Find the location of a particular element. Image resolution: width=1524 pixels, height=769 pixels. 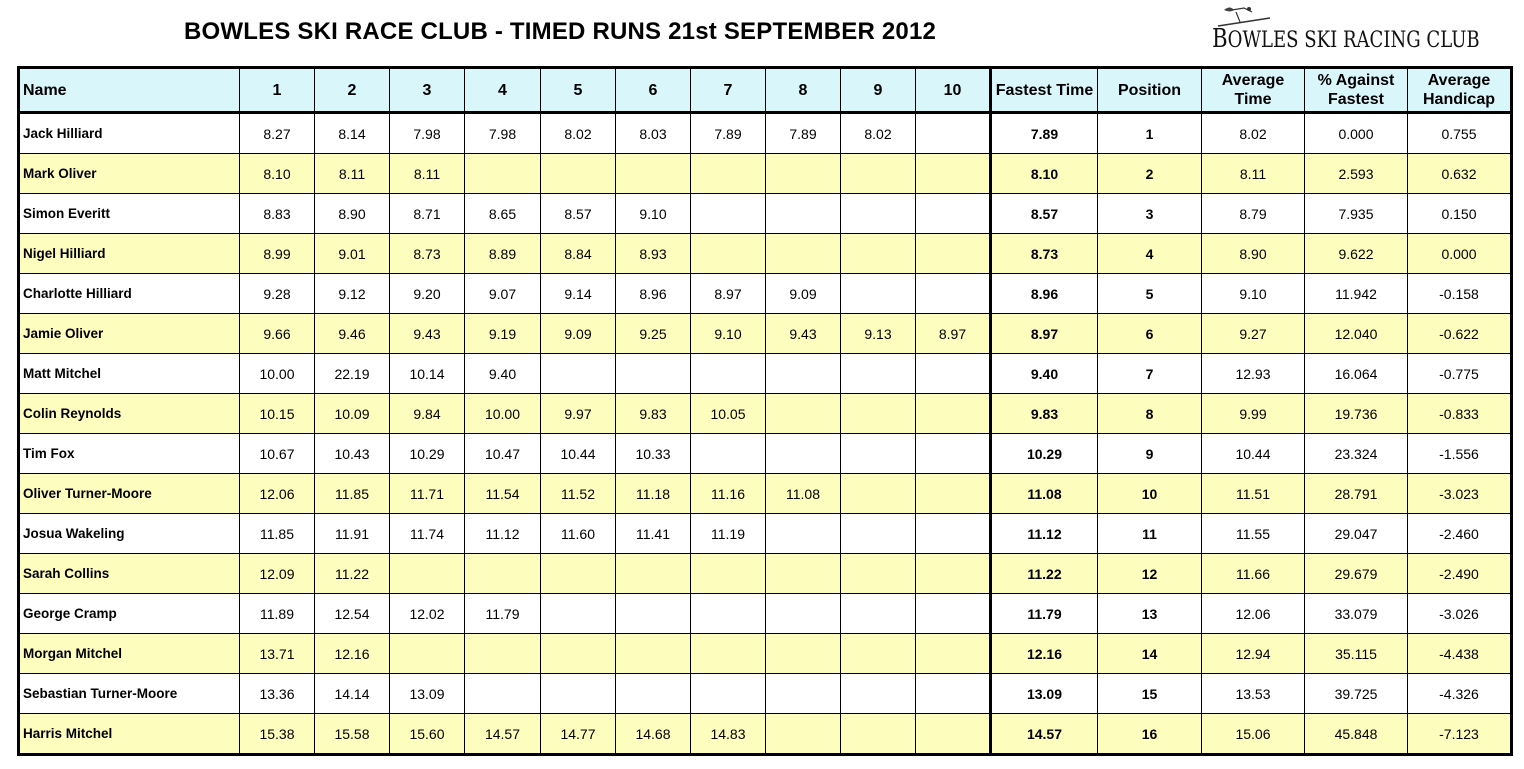

pct-against-fastest-cell: 35.115 is located at coordinates (1356, 653).